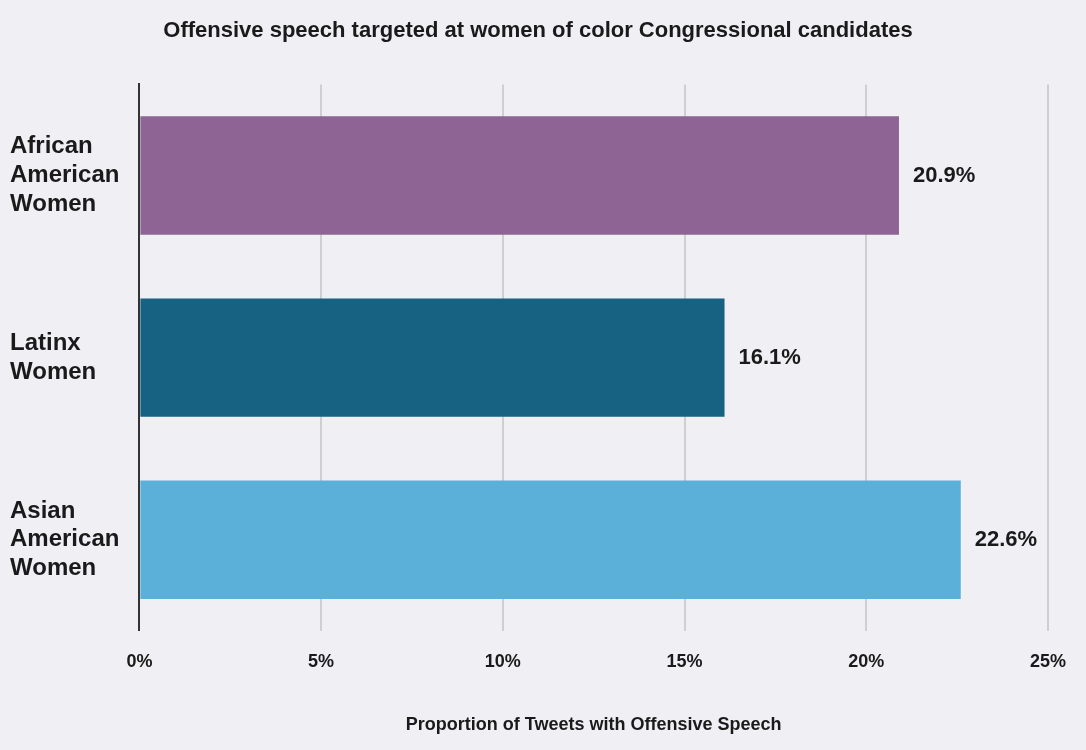 Image resolution: width=1086 pixels, height=750 pixels. I want to click on x-tick-label: 5%, so click(321, 660).